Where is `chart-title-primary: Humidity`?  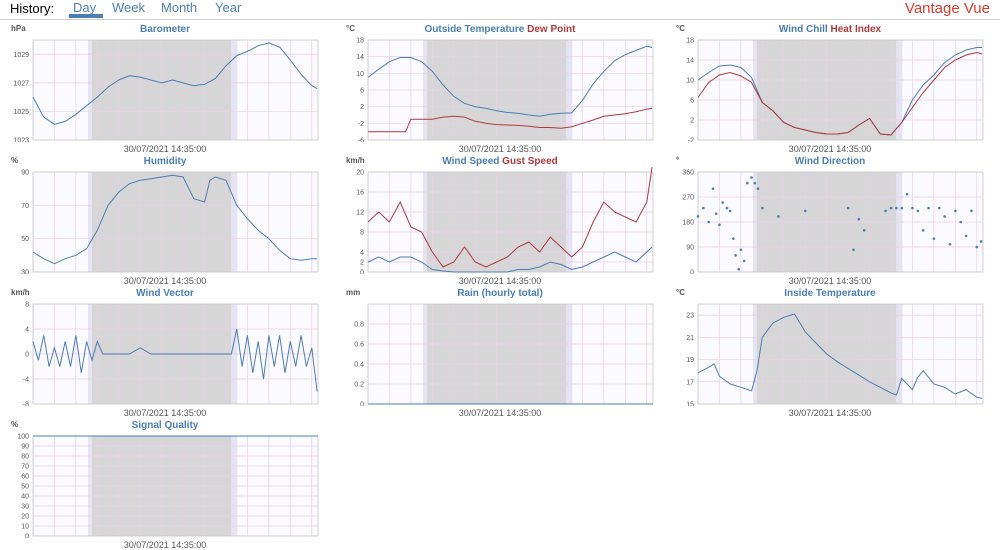 chart-title-primary: Humidity is located at coordinates (165, 161).